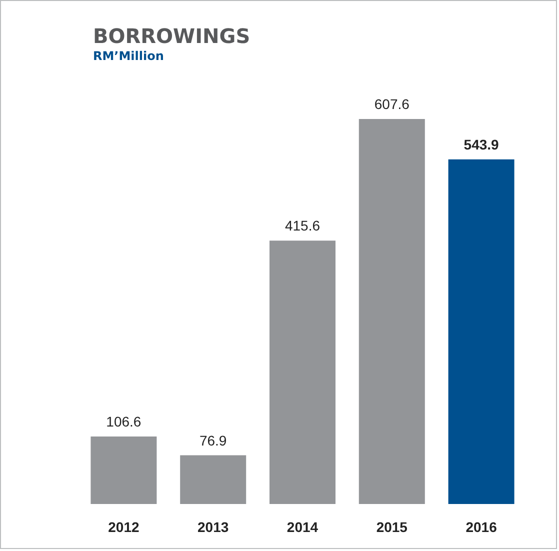 This screenshot has height=551, width=559. Describe the element at coordinates (128, 56) in the screenshot. I see `chart-subtitle: RM’Million` at that location.